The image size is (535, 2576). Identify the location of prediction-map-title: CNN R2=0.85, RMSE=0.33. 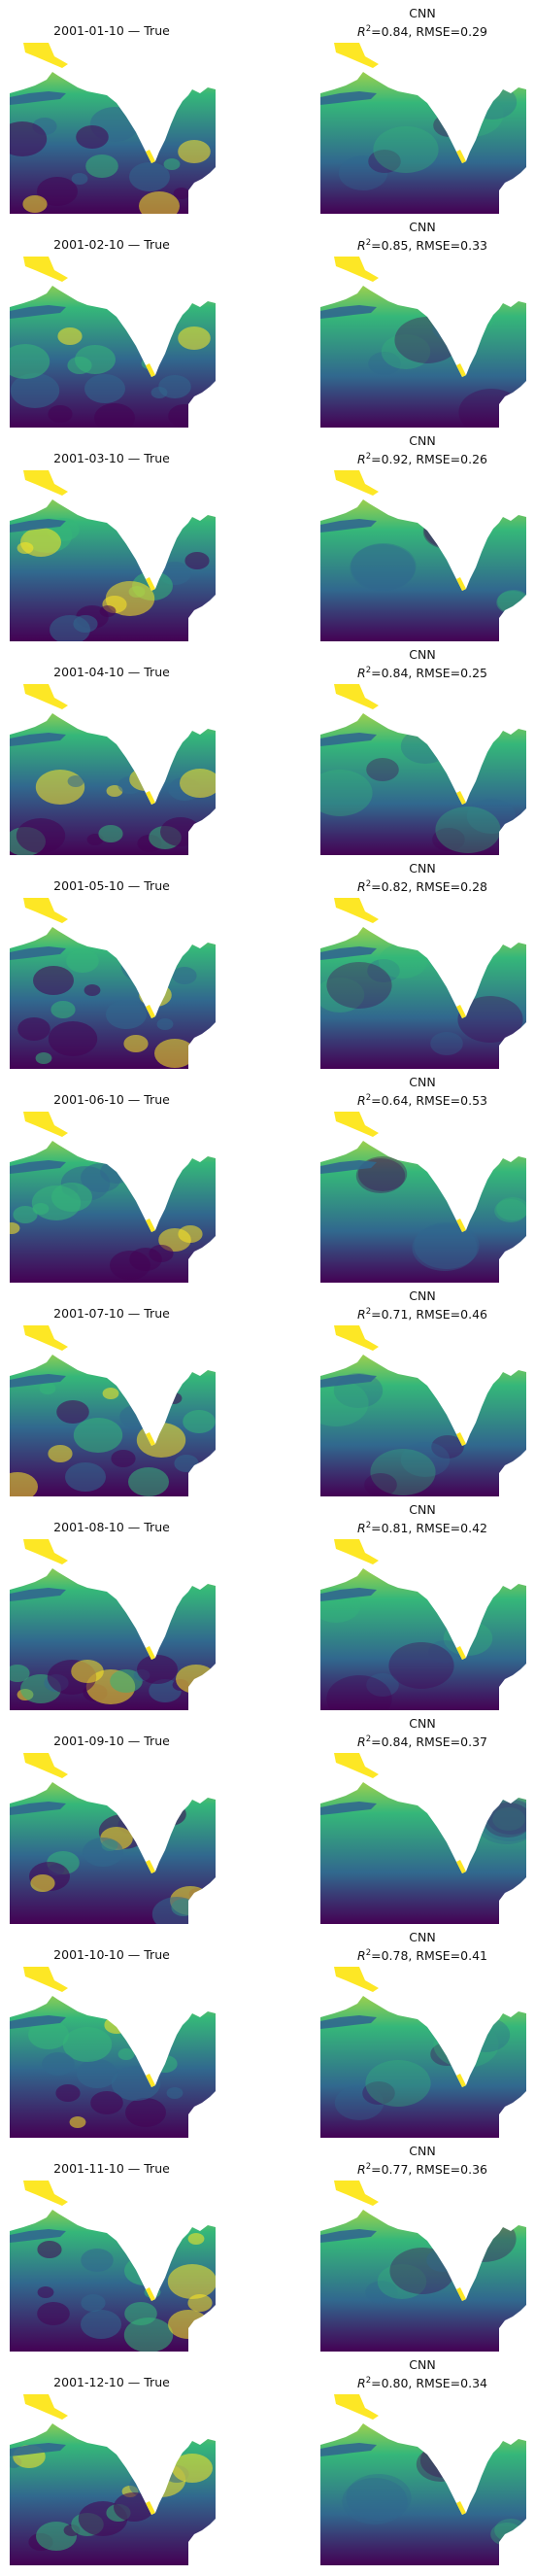
(422, 237).